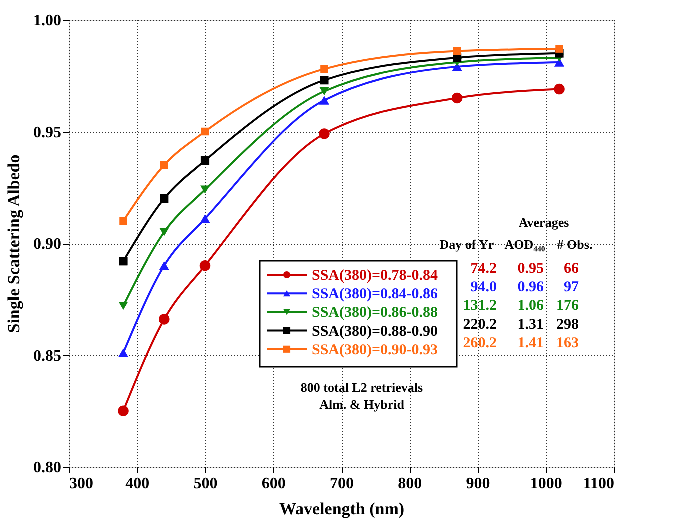 This screenshot has width=677, height=532. Describe the element at coordinates (48, 244) in the screenshot. I see `y-tick-label: 0.90` at that location.